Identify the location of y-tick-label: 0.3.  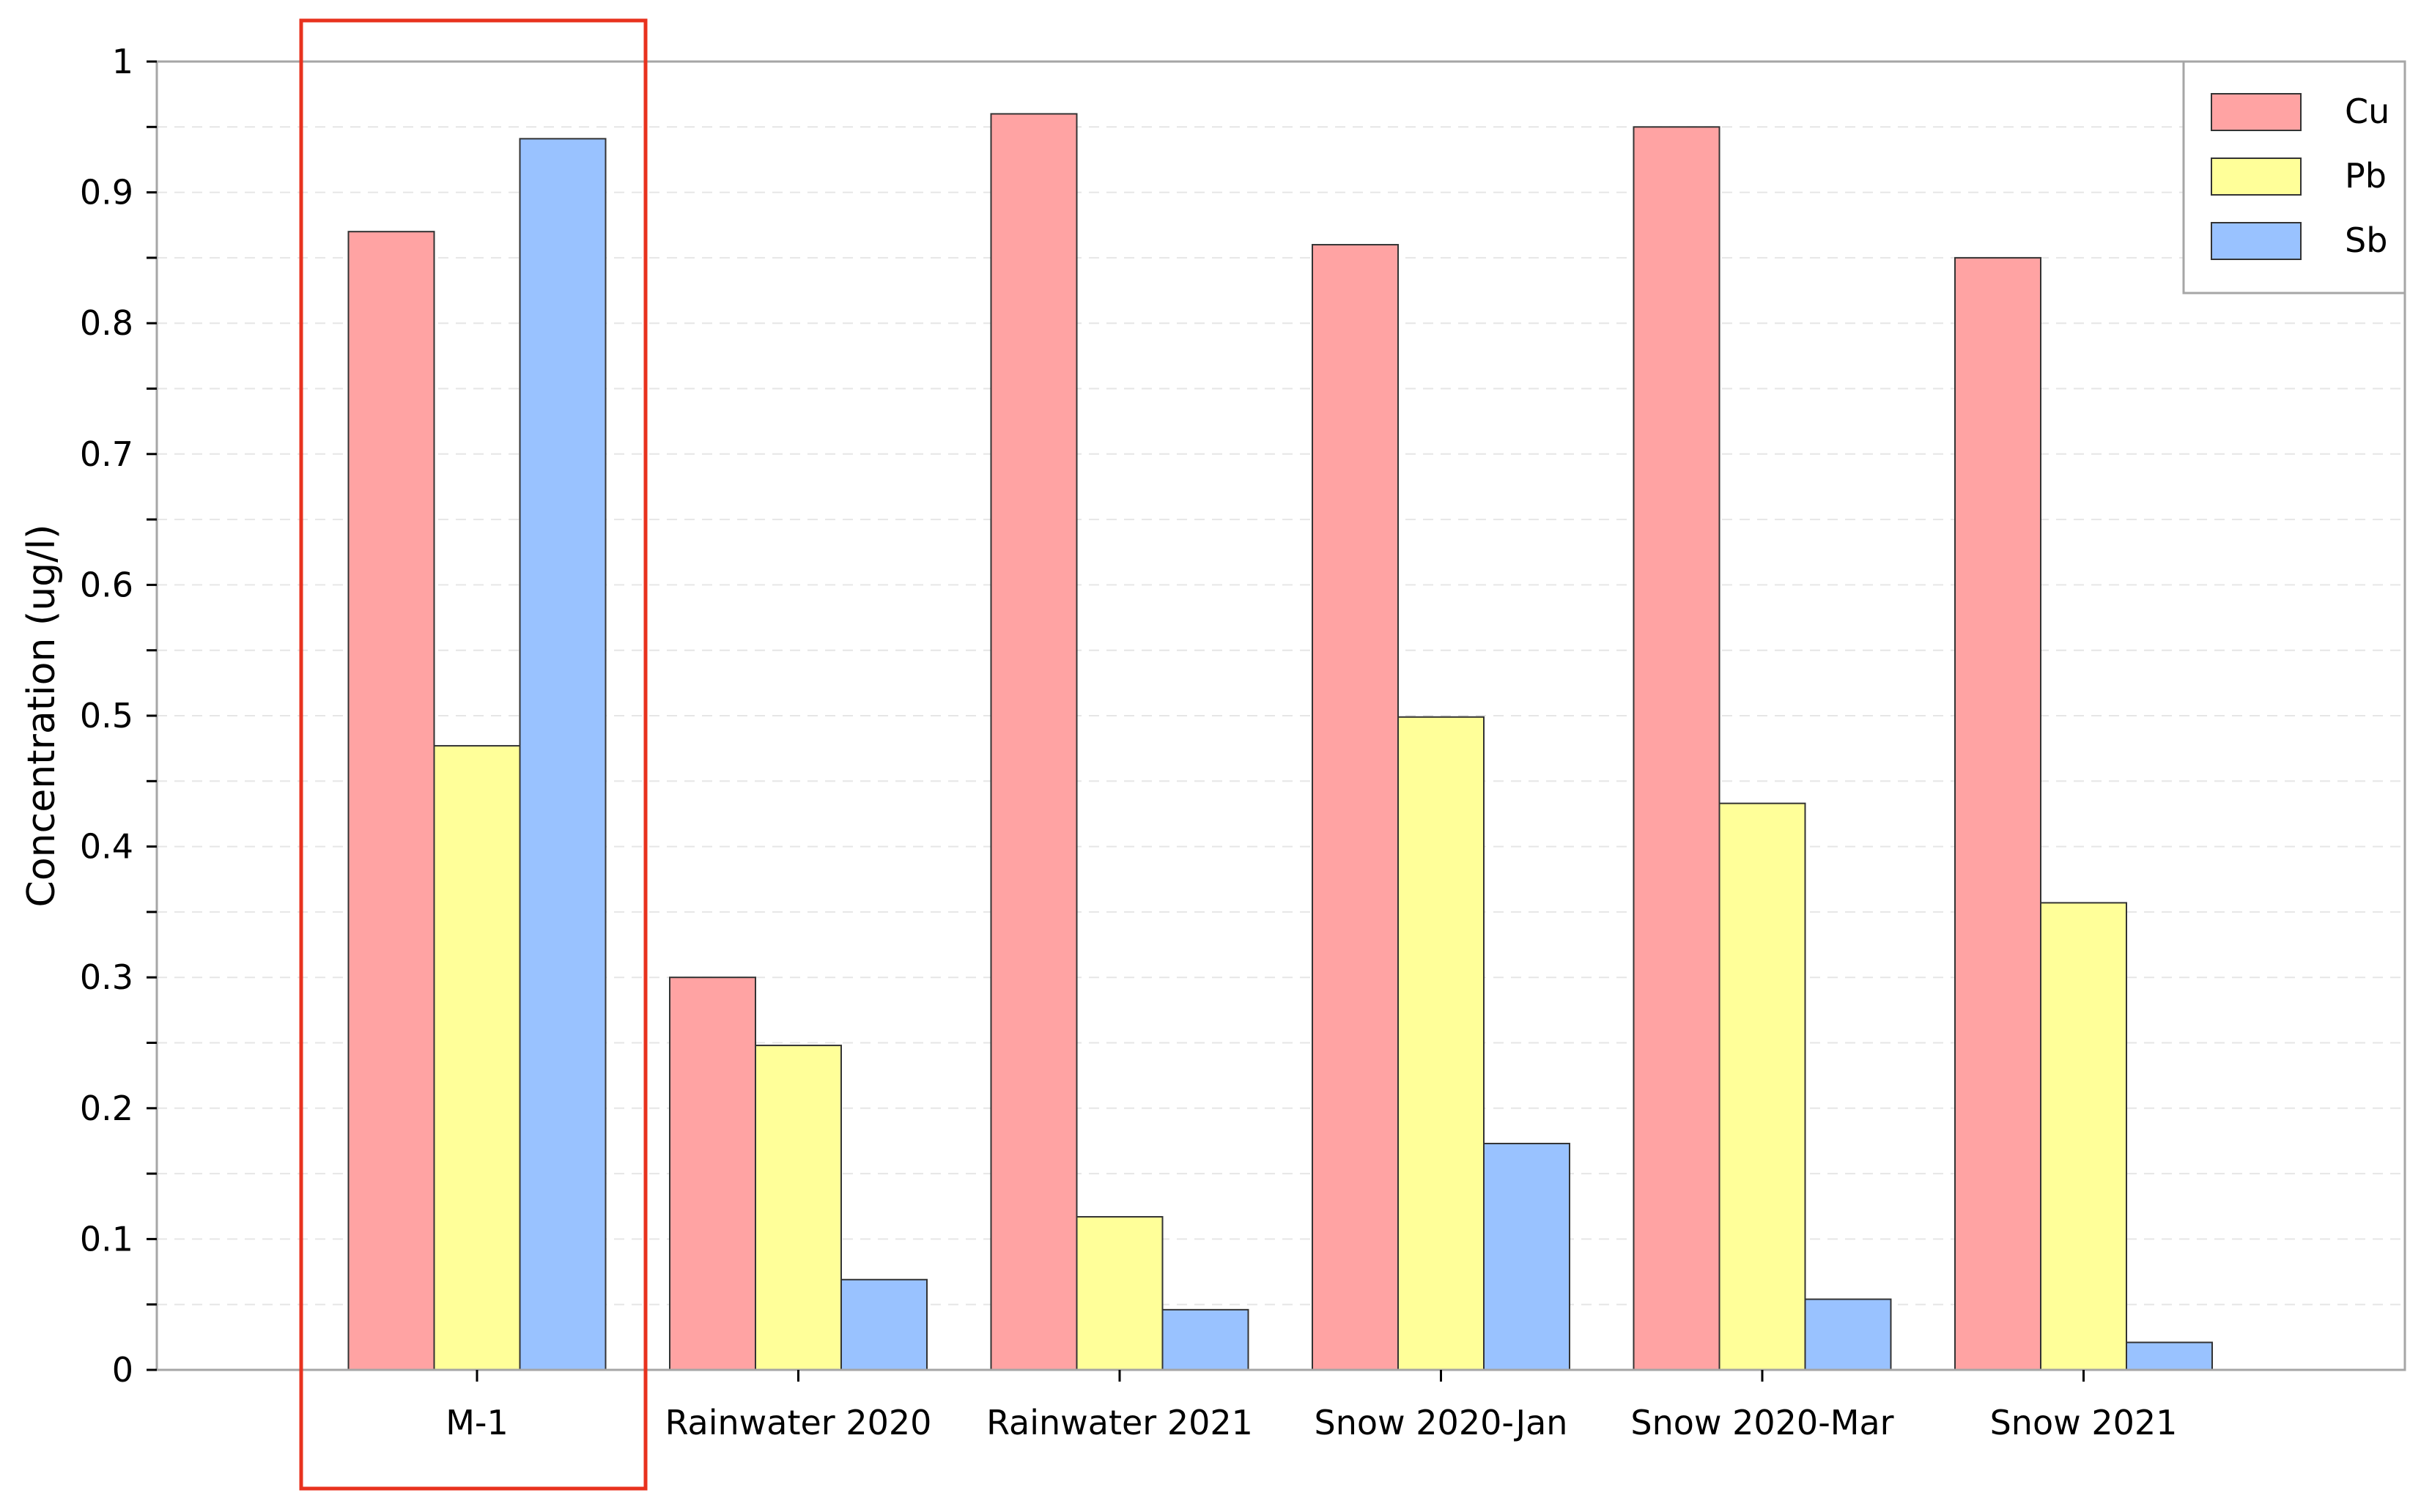
(106, 977).